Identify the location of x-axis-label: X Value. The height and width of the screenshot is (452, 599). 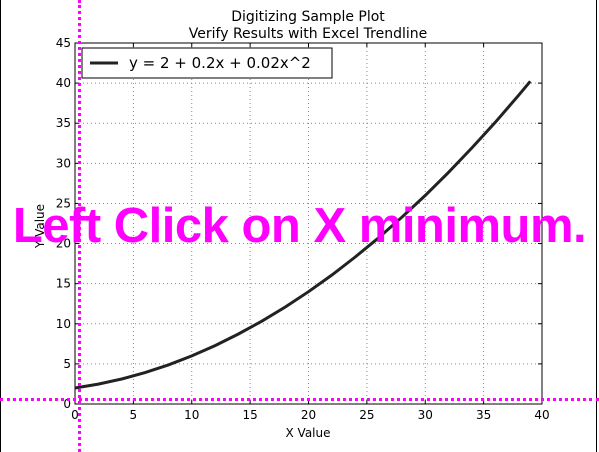
(308, 433).